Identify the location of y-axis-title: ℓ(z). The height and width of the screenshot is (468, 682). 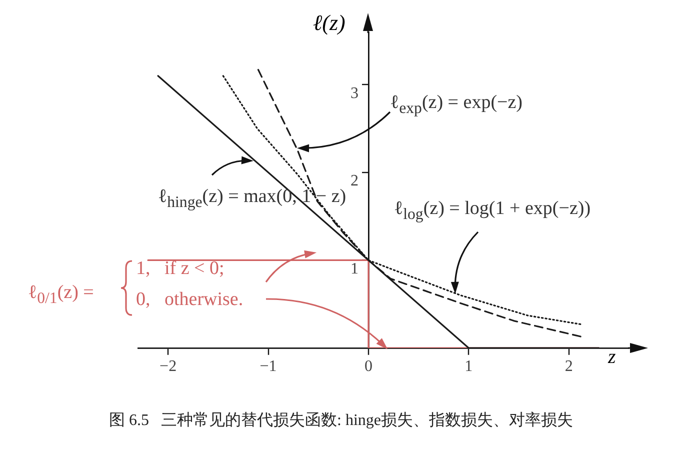
(329, 23).